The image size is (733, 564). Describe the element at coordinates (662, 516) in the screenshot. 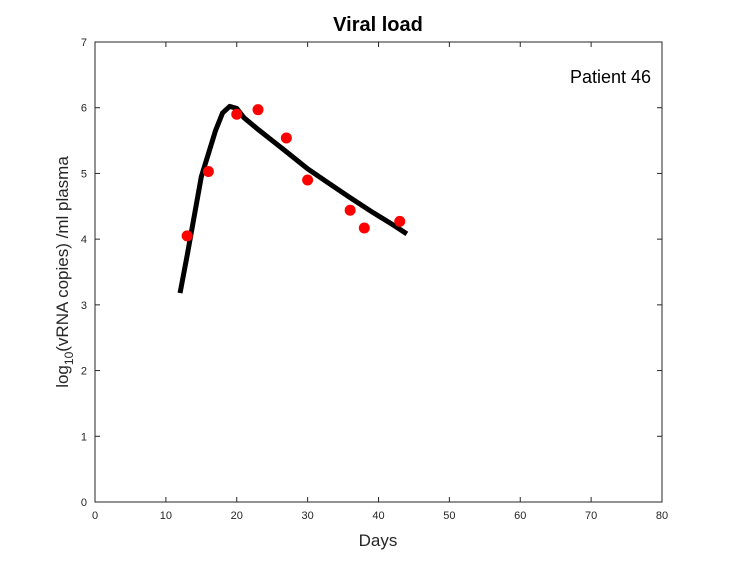

I see `x-tick-label: 80` at that location.